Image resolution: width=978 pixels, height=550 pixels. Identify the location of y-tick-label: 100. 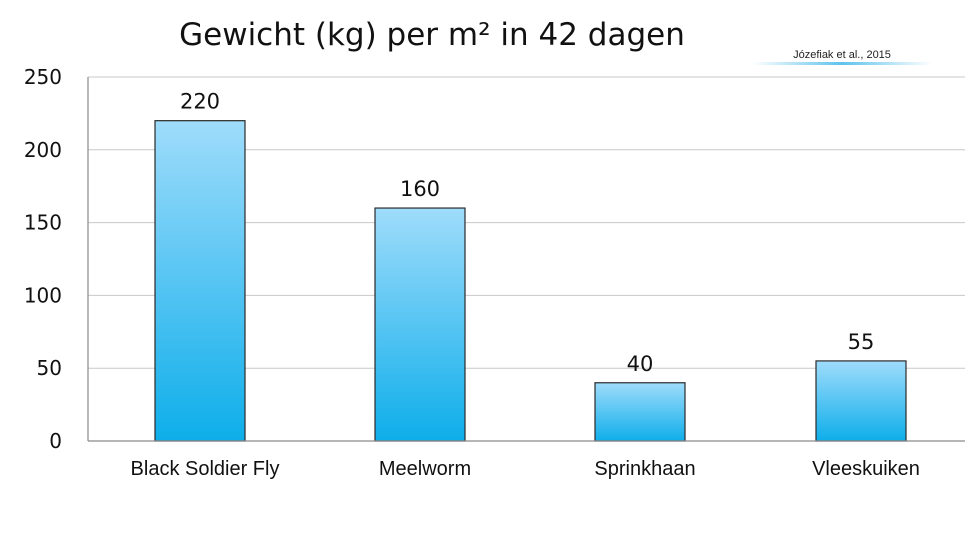
(43, 295).